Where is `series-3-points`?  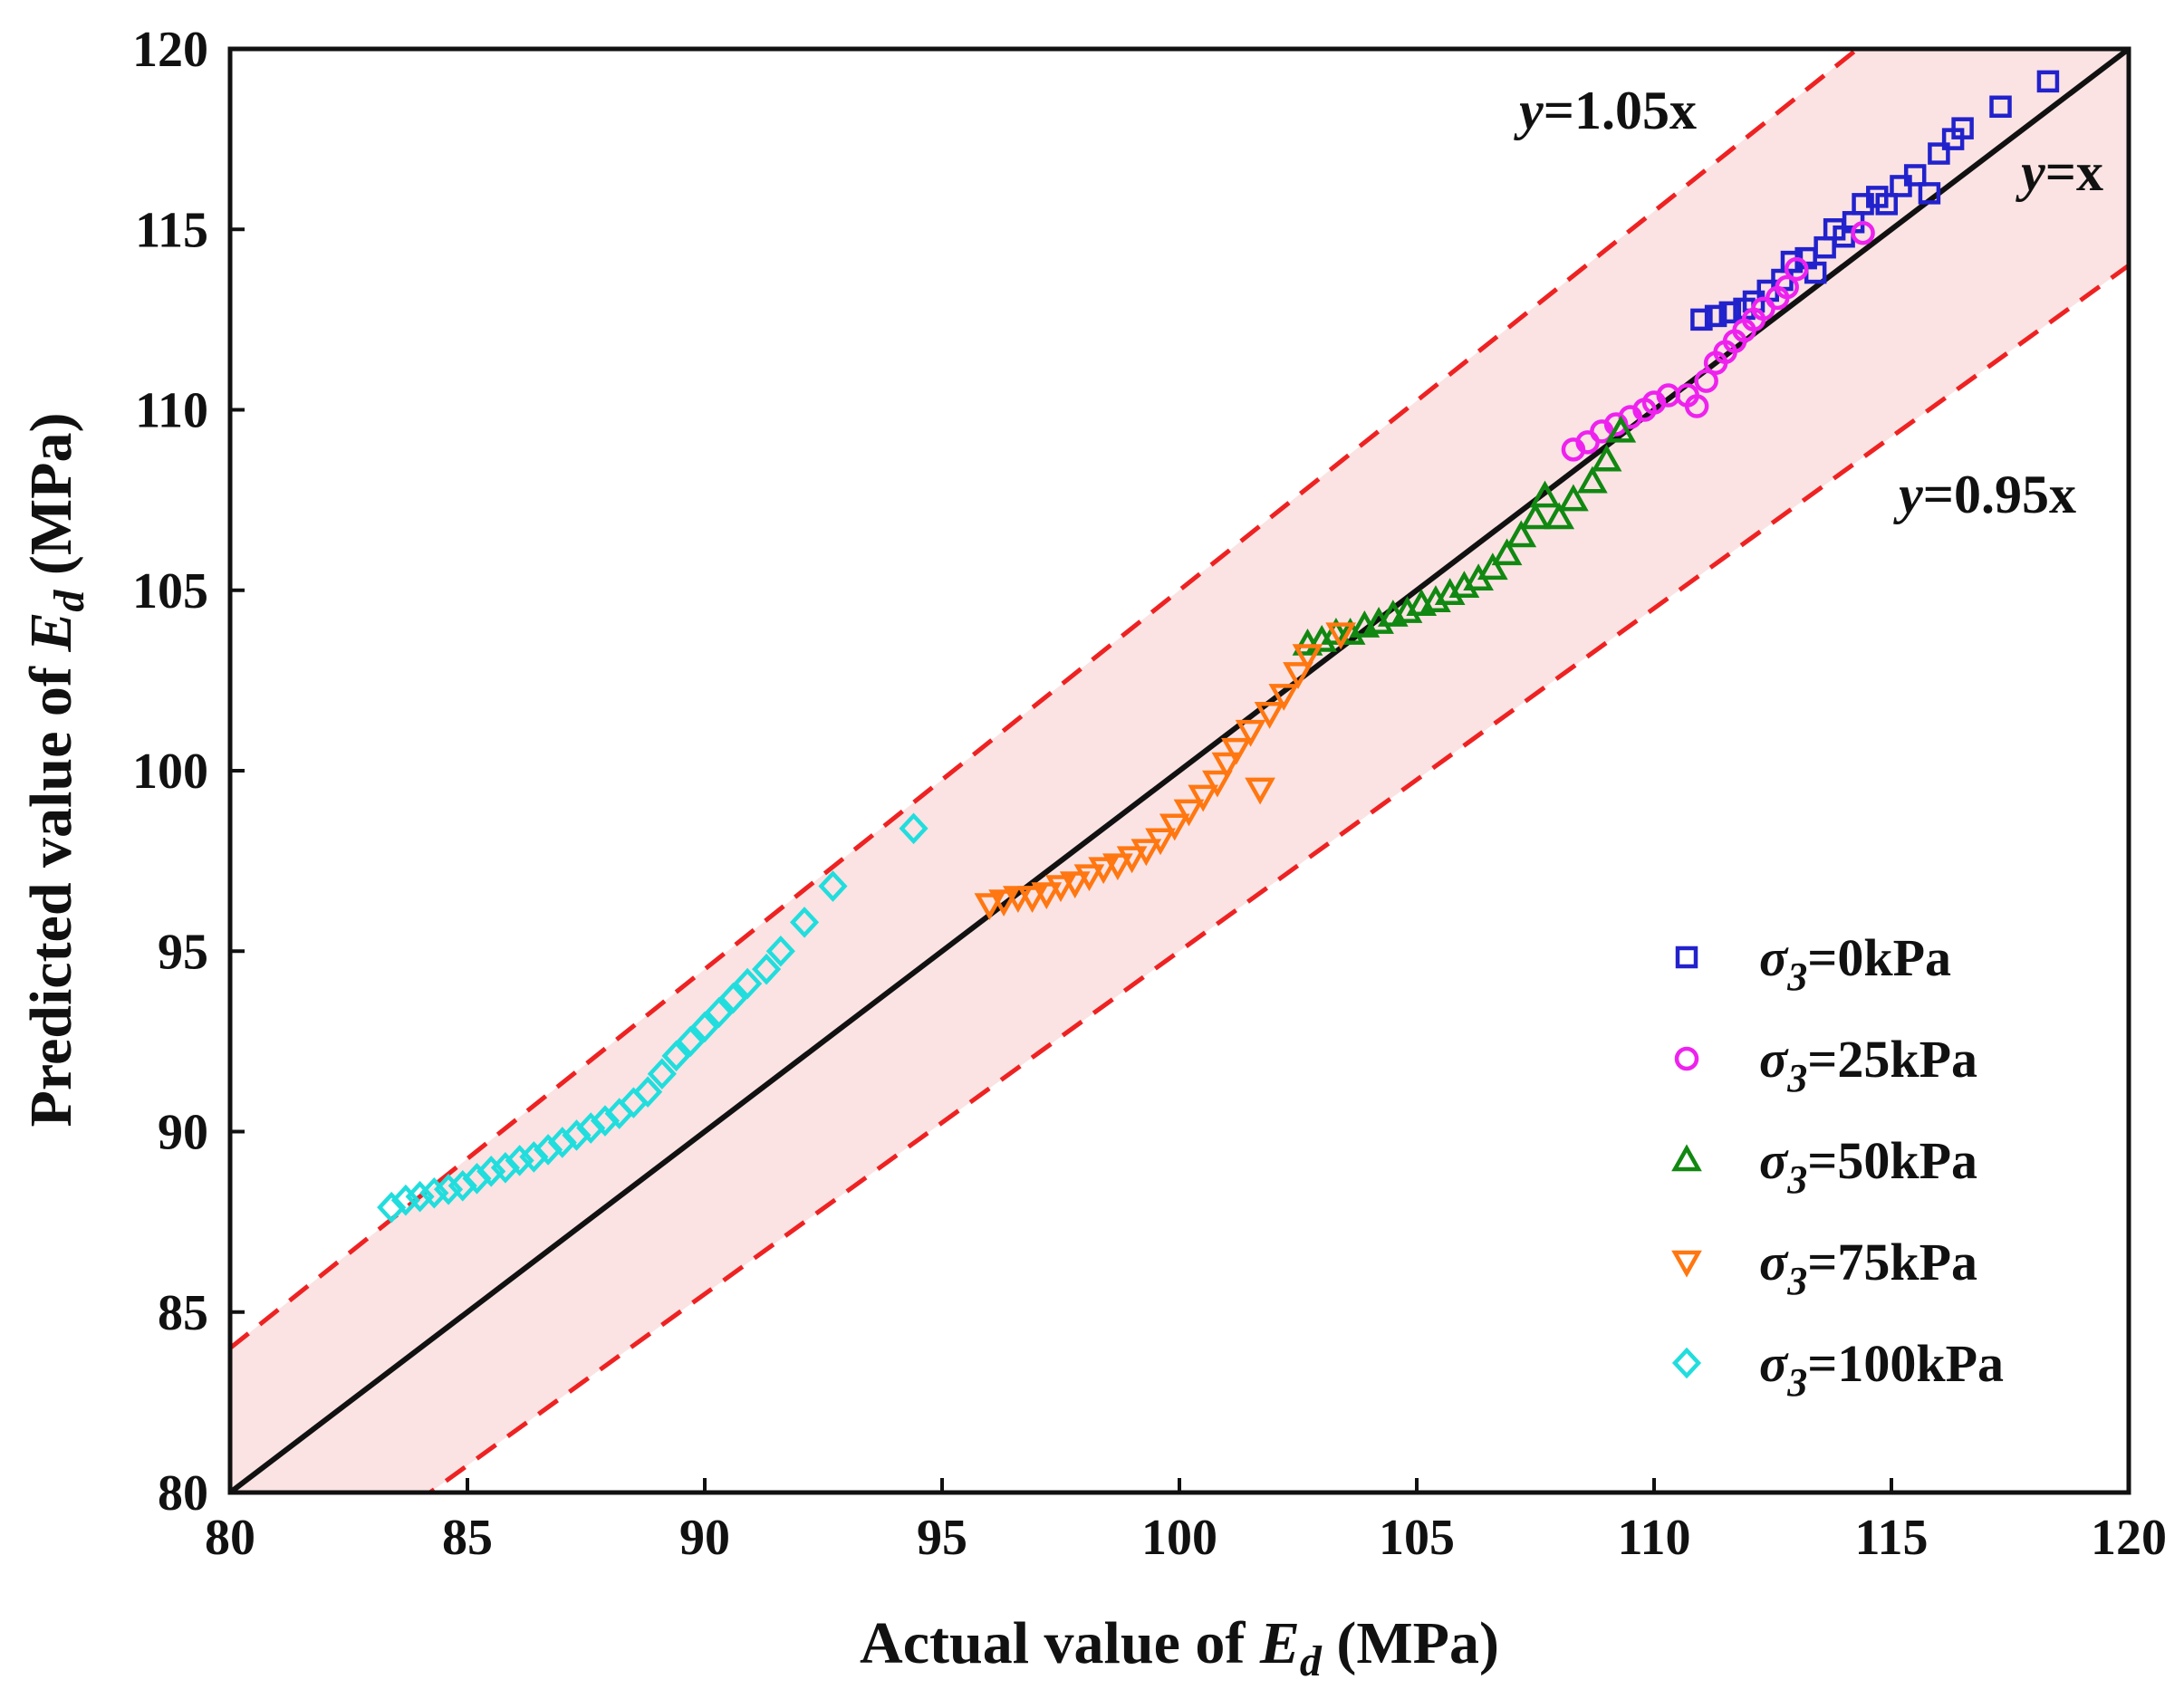
series-3-points is located at coordinates (1165, 771).